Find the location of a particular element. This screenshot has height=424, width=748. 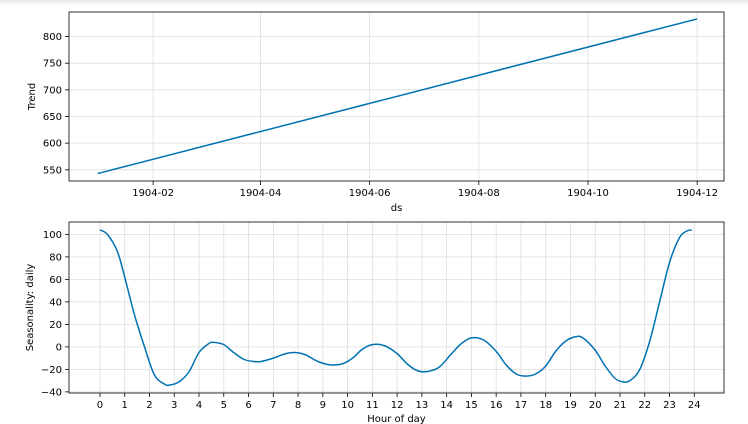

seasonality-x-tick-label: 13 is located at coordinates (422, 405).